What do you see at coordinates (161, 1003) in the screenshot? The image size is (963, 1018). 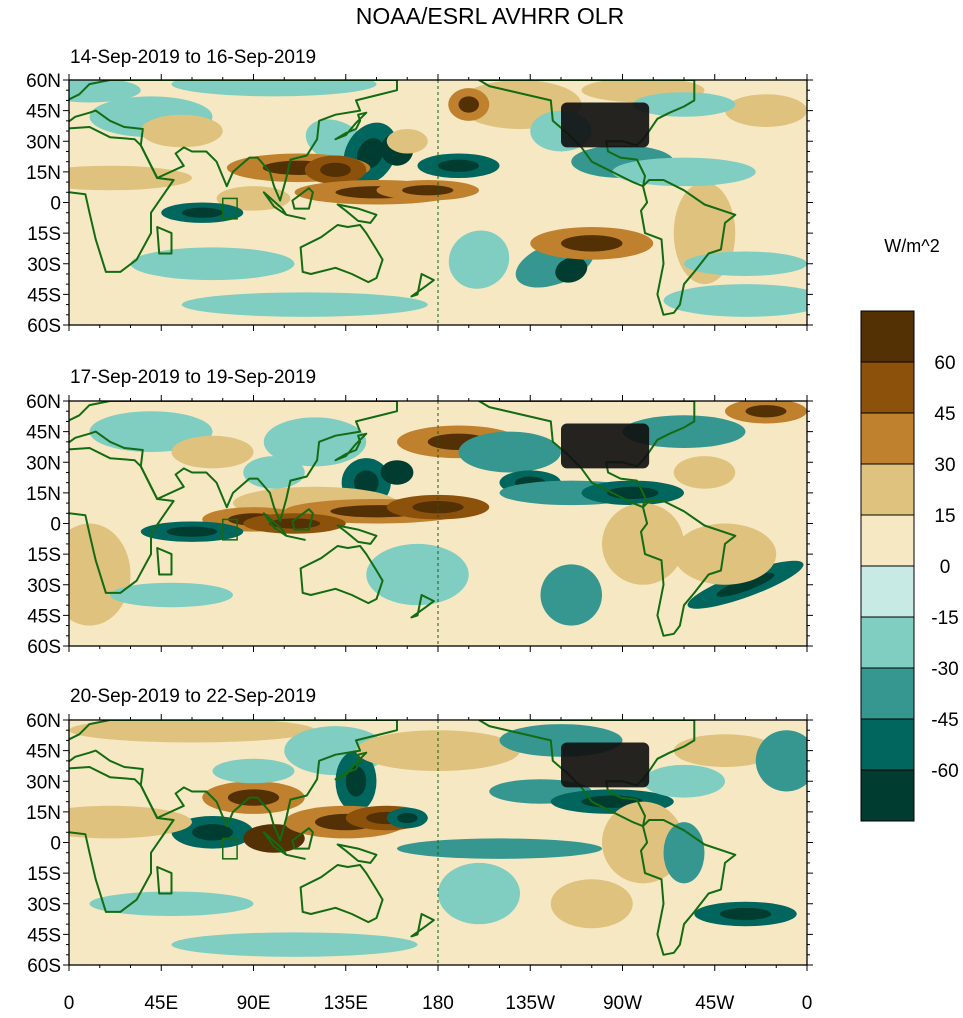 I see `lon-label: 45E` at bounding box center [161, 1003].